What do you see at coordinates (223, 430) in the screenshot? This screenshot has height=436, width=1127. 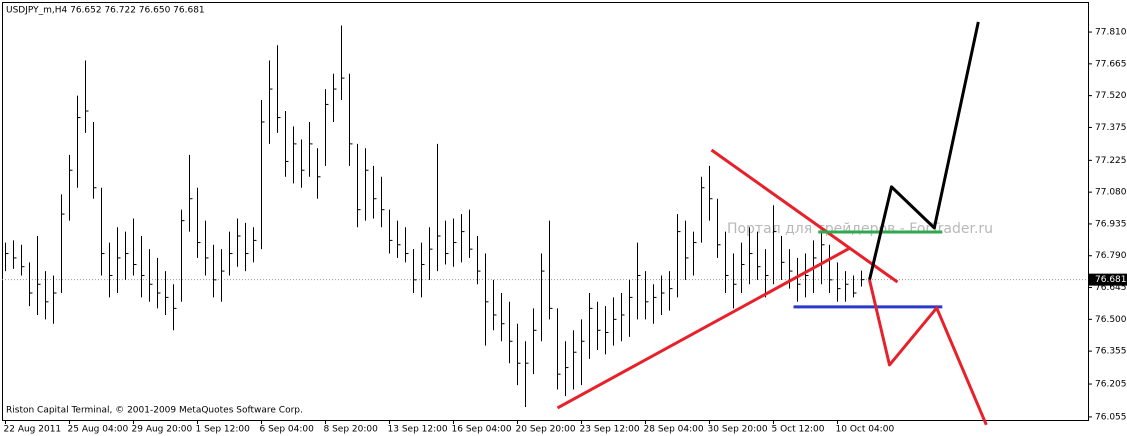 I see `x-tick-label: 1 Sep 12:00` at bounding box center [223, 430].